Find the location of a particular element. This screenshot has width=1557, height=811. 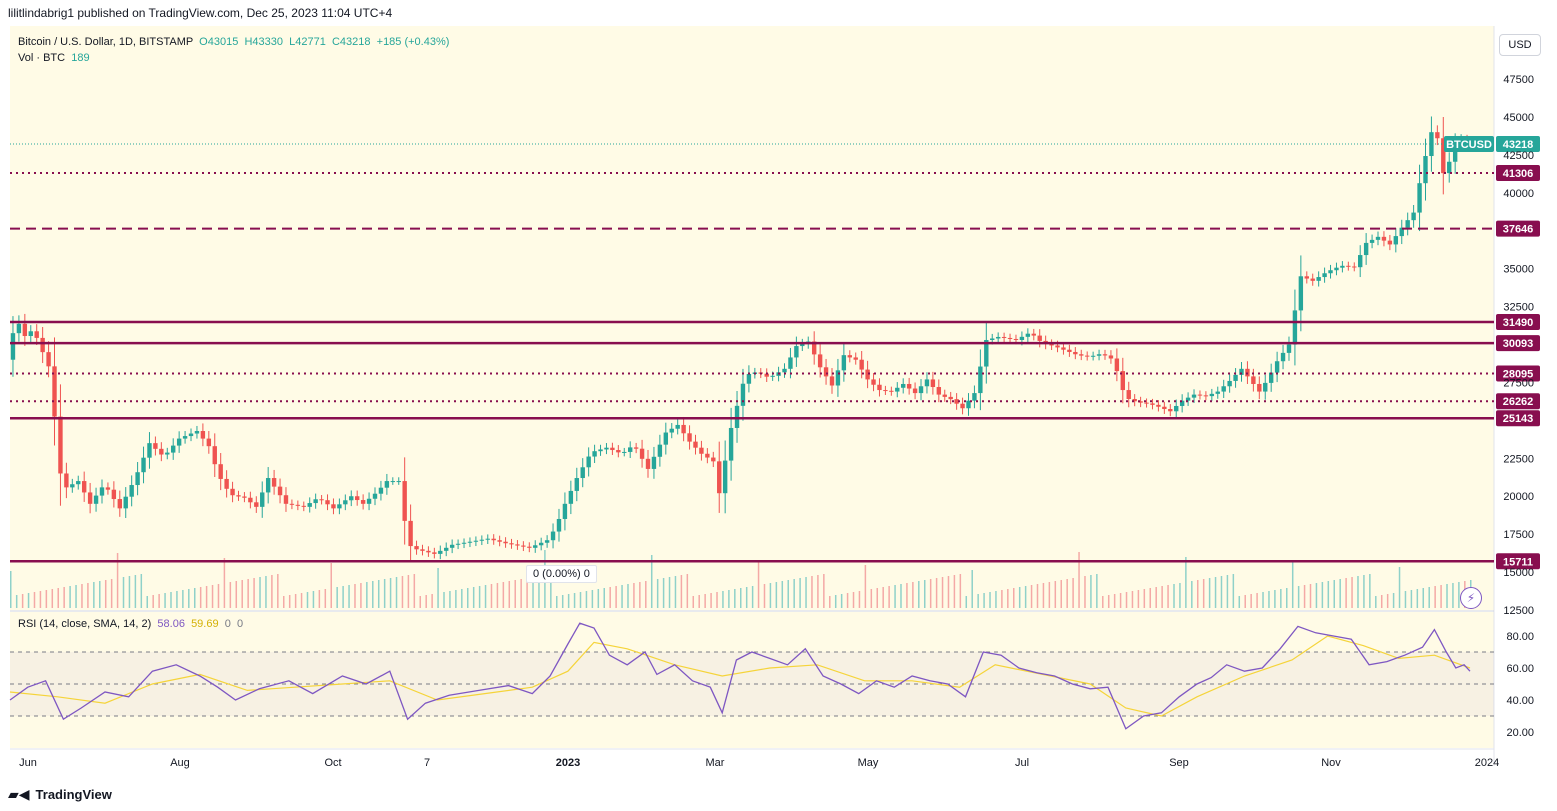

level-label: 28095 is located at coordinates (1518, 374).